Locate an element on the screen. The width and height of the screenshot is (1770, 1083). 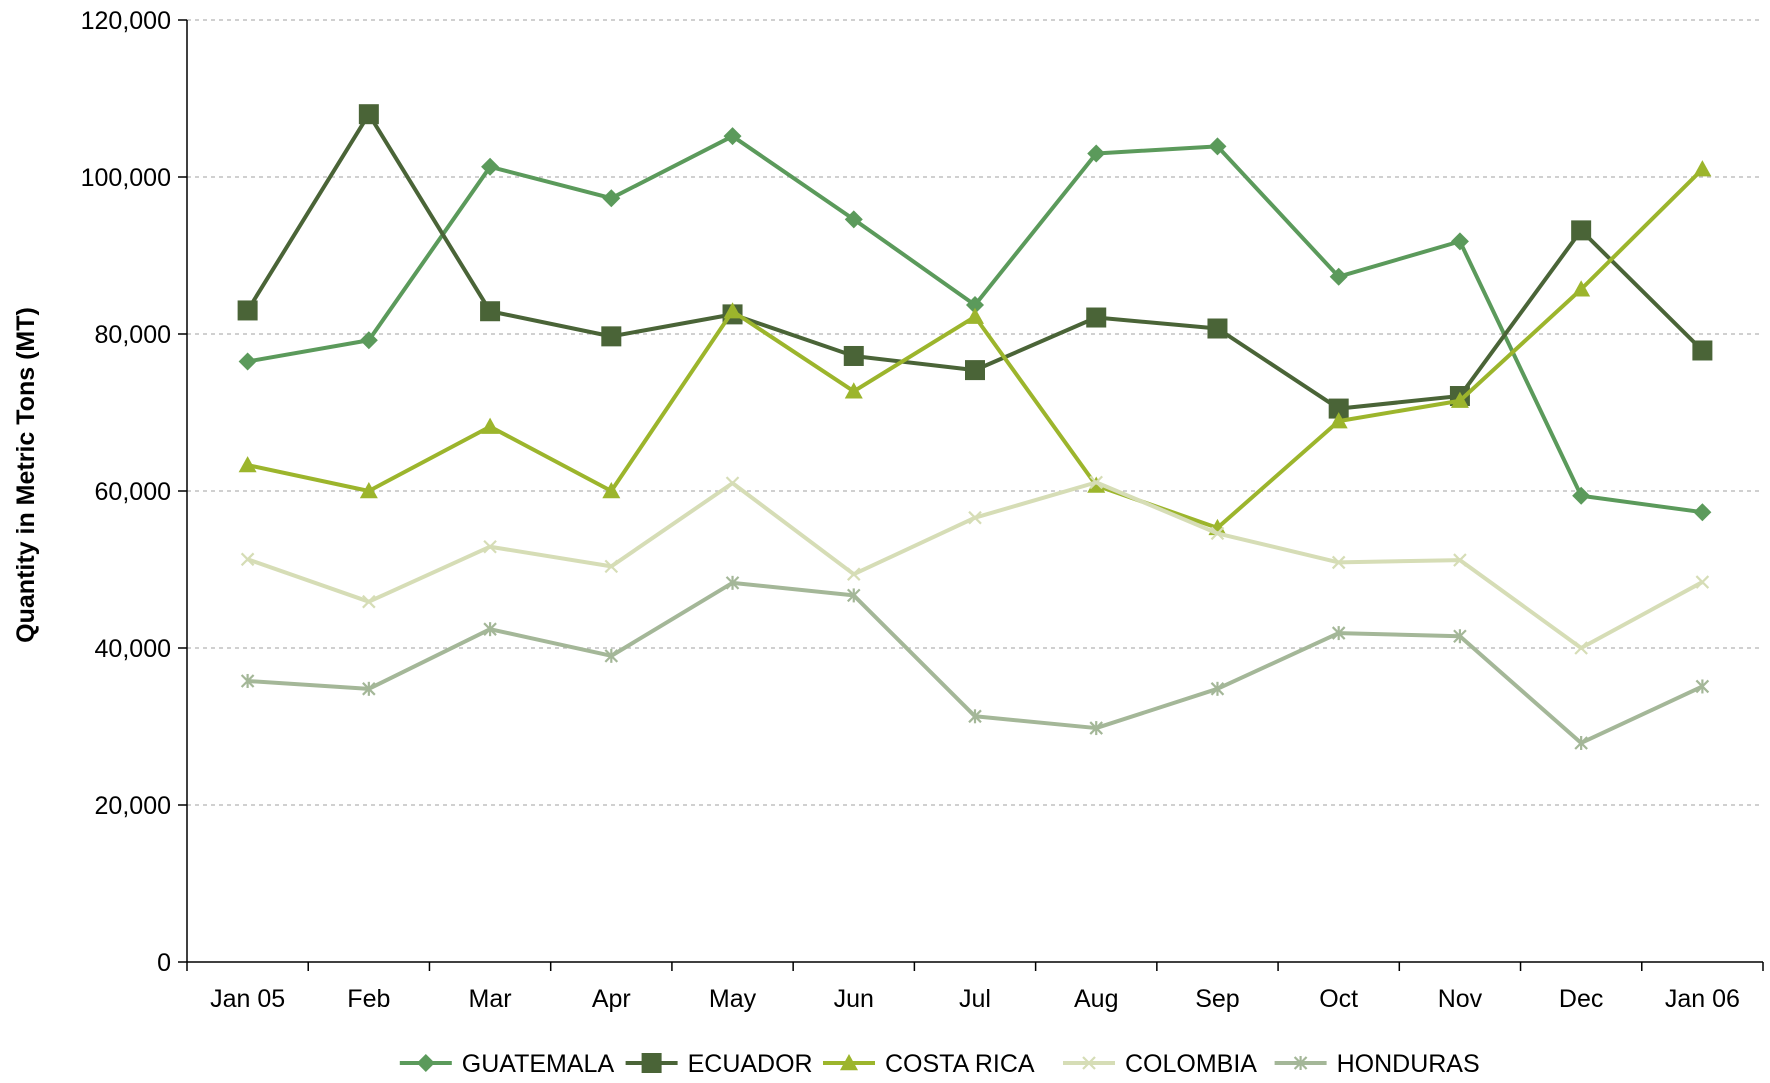
y-axis-title: Quantity in Metric Tons (MT) is located at coordinates (26, 475).